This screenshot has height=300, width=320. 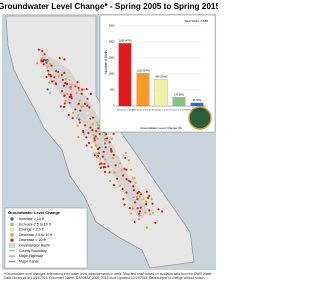 What do you see at coordinates (31, 230) in the screenshot?
I see `legend-label: Change < 2.5 ft` at bounding box center [31, 230].